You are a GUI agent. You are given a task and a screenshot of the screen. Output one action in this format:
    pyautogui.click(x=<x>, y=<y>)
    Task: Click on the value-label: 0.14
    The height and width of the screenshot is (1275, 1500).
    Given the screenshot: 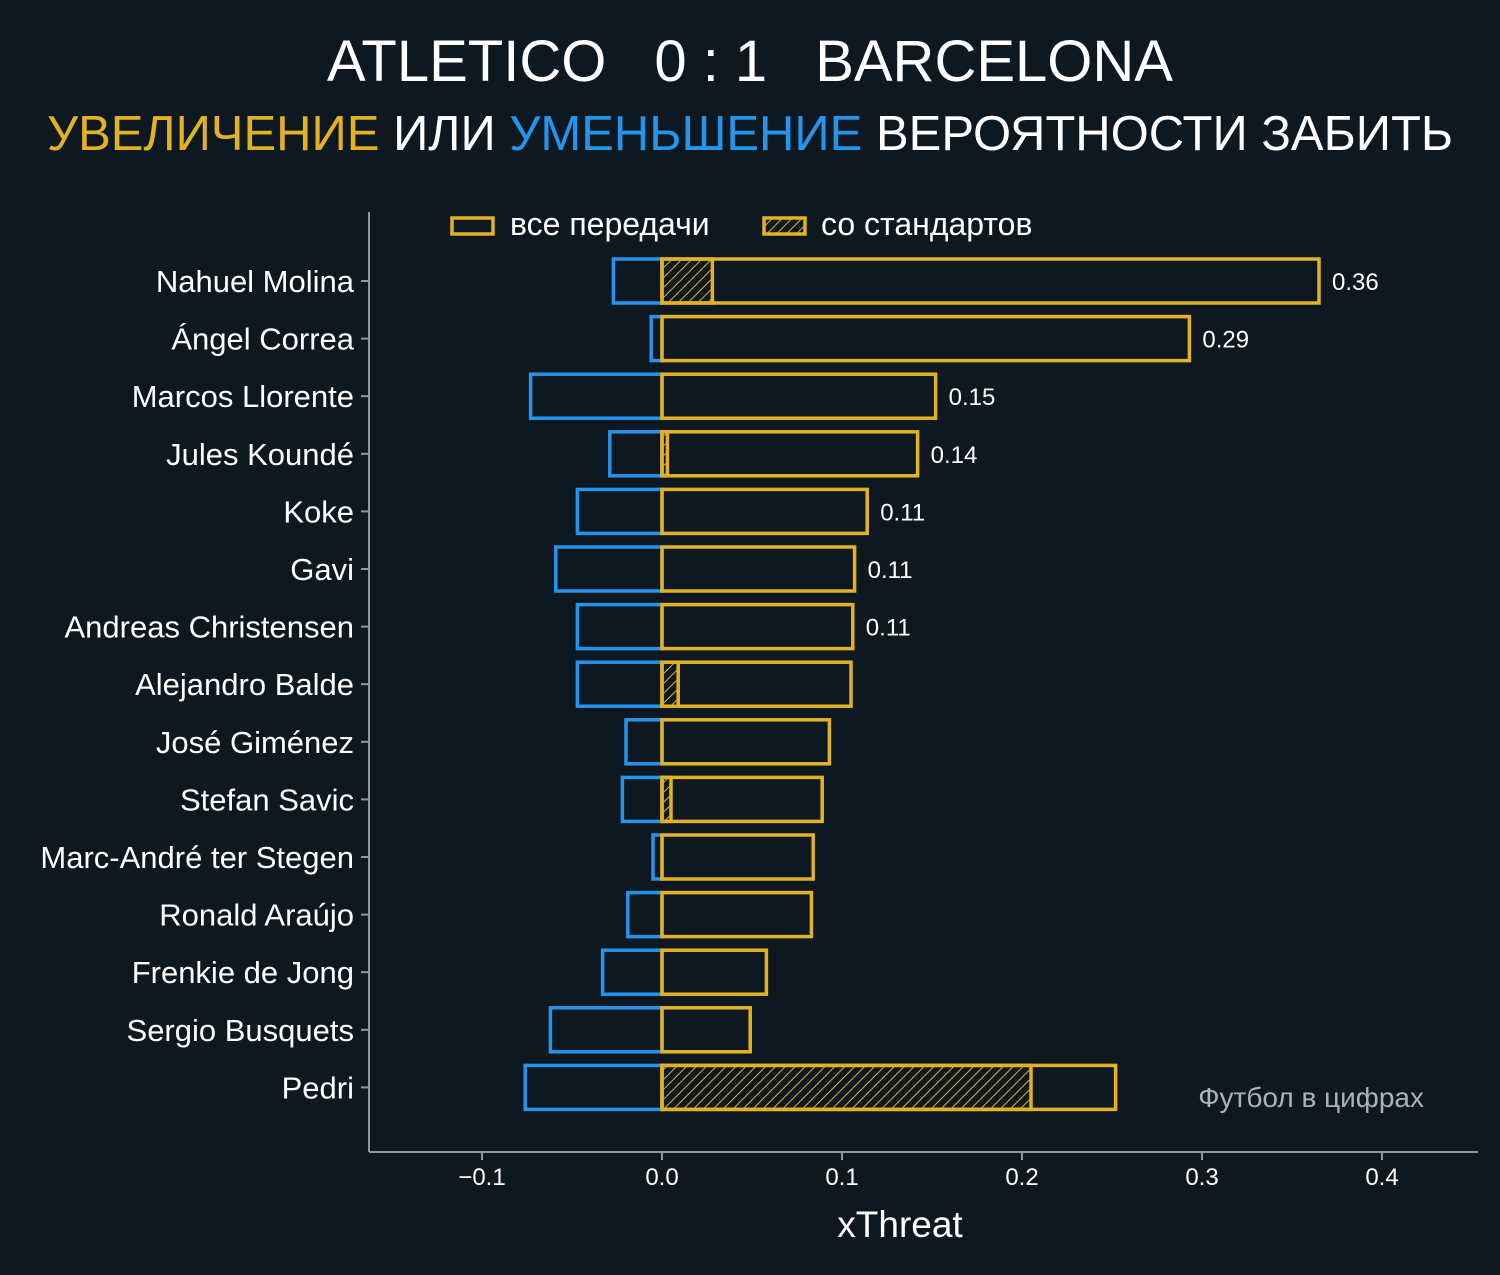 What is the action you would take?
    pyautogui.click(x=954, y=455)
    